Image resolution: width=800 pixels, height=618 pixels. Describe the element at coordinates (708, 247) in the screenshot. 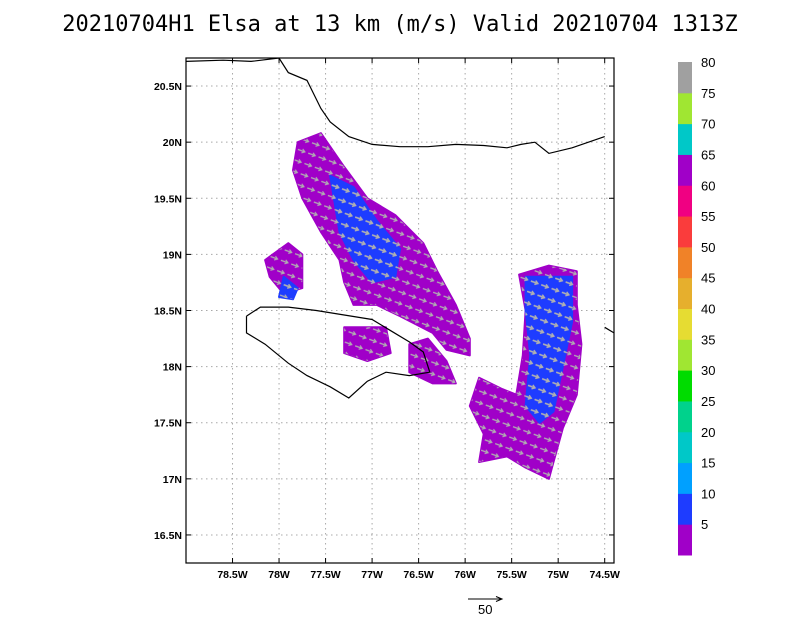

I see `colorbar-label: 50` at that location.